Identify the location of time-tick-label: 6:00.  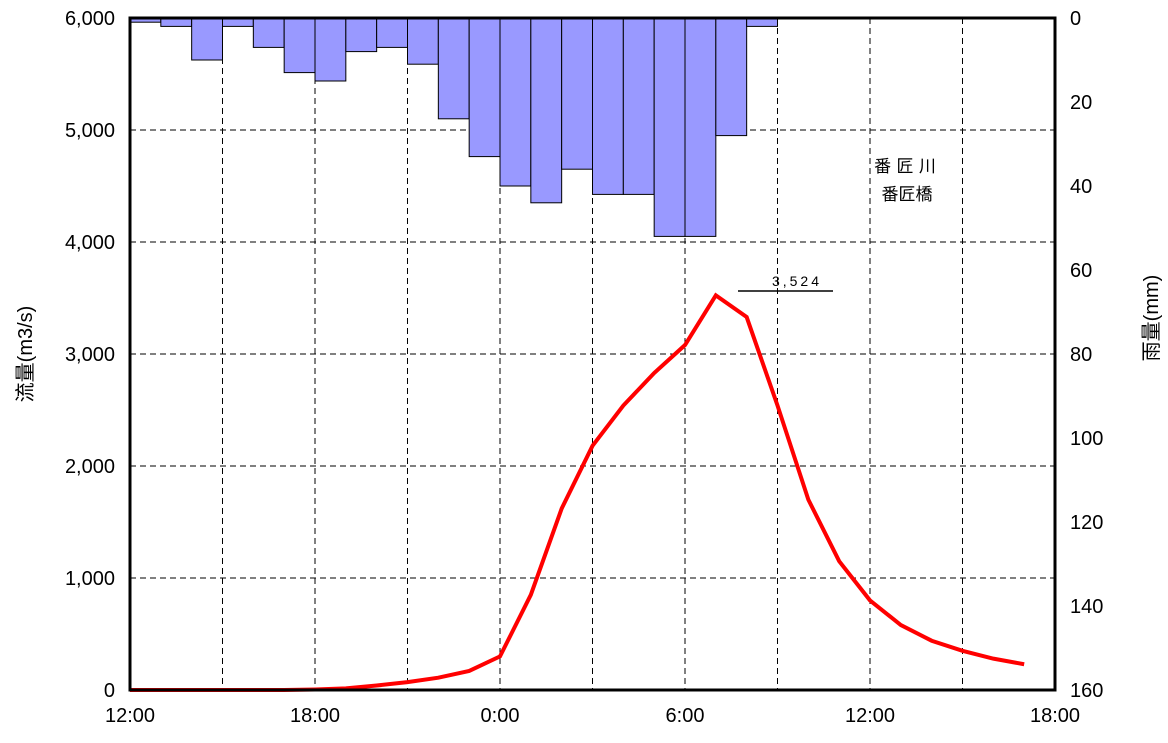
(685, 716).